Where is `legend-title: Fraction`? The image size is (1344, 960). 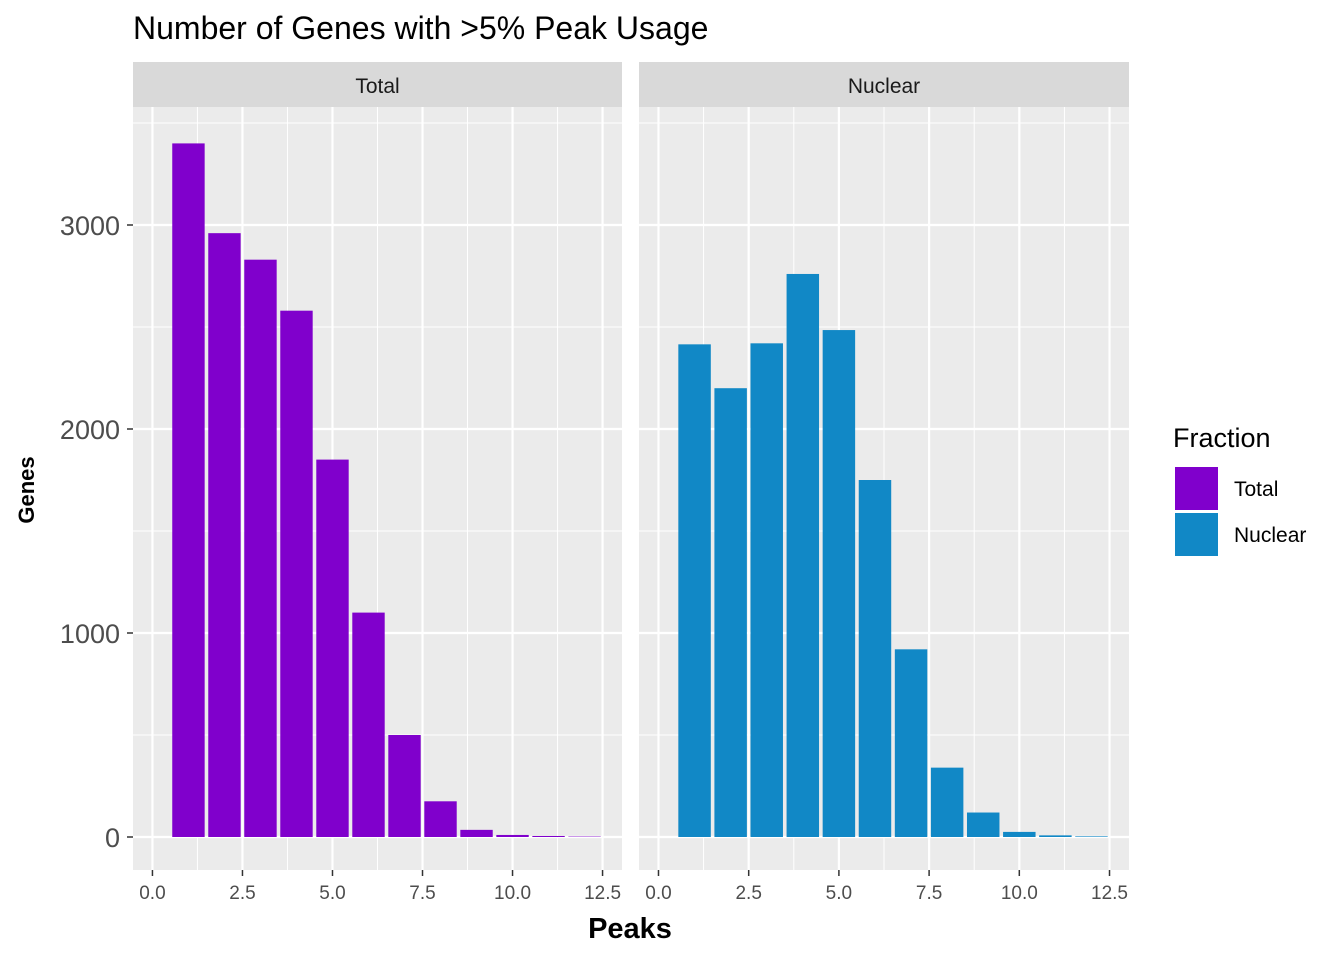
legend-title: Fraction is located at coordinates (1222, 438).